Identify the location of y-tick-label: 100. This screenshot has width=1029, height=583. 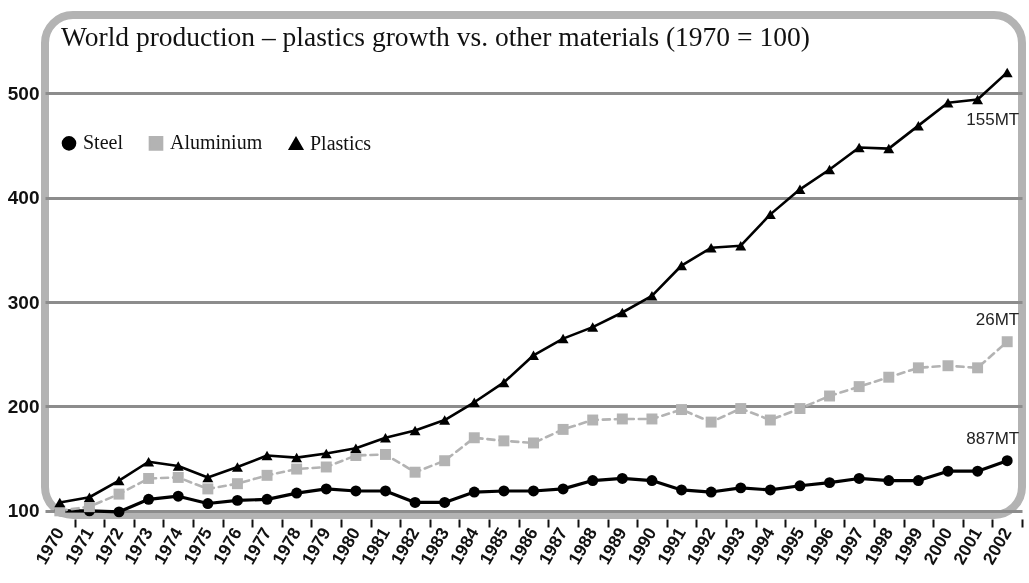
(23, 511).